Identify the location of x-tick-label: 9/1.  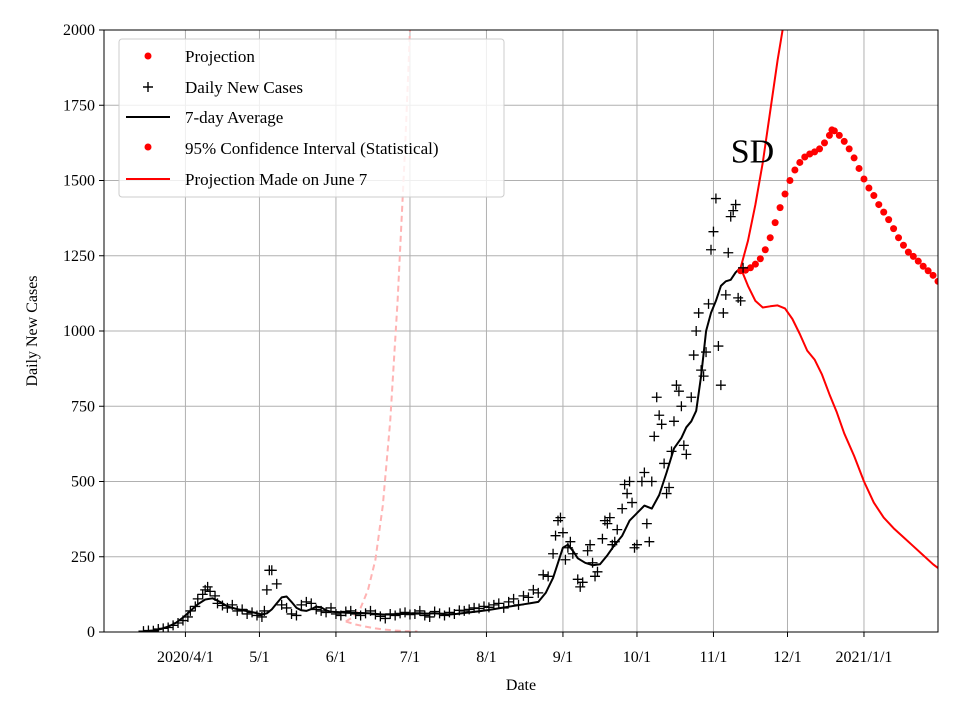
(563, 657).